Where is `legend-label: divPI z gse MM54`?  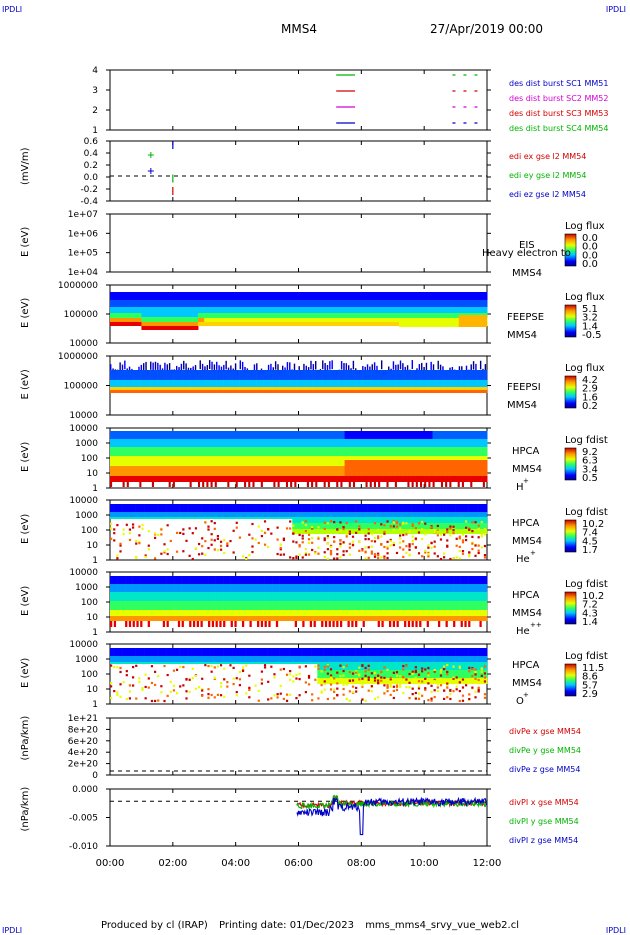 legend-label: divPI z gse MM54 is located at coordinates (543, 840).